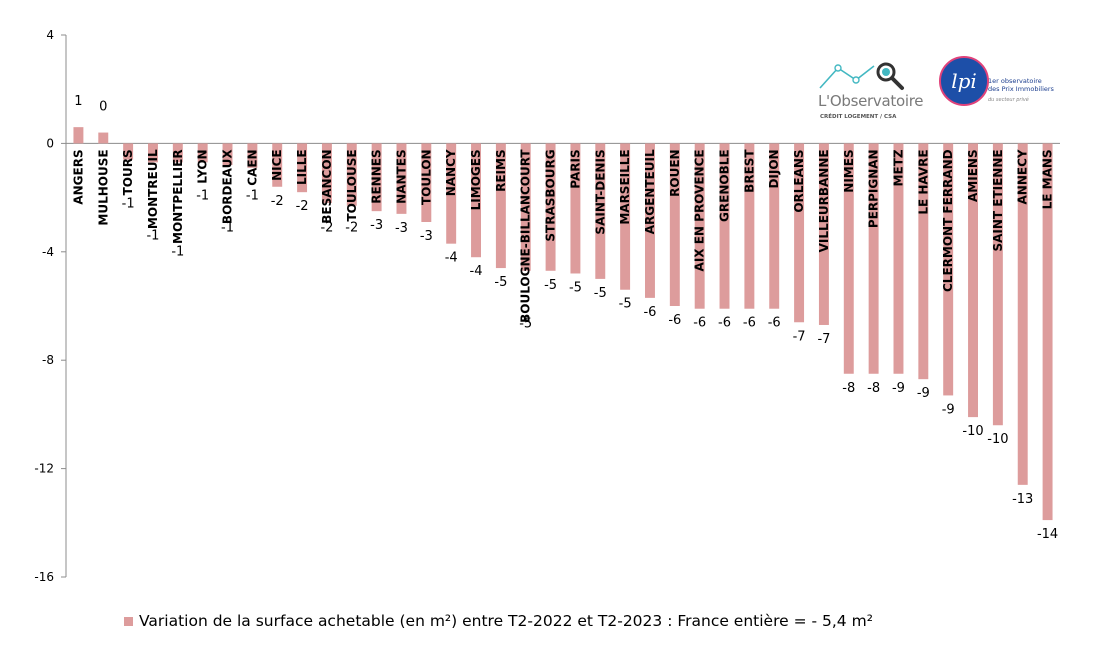 This screenshot has width=1116, height=663. What do you see at coordinates (103, 107) in the screenshot?
I see `data-label: 0` at bounding box center [103, 107].